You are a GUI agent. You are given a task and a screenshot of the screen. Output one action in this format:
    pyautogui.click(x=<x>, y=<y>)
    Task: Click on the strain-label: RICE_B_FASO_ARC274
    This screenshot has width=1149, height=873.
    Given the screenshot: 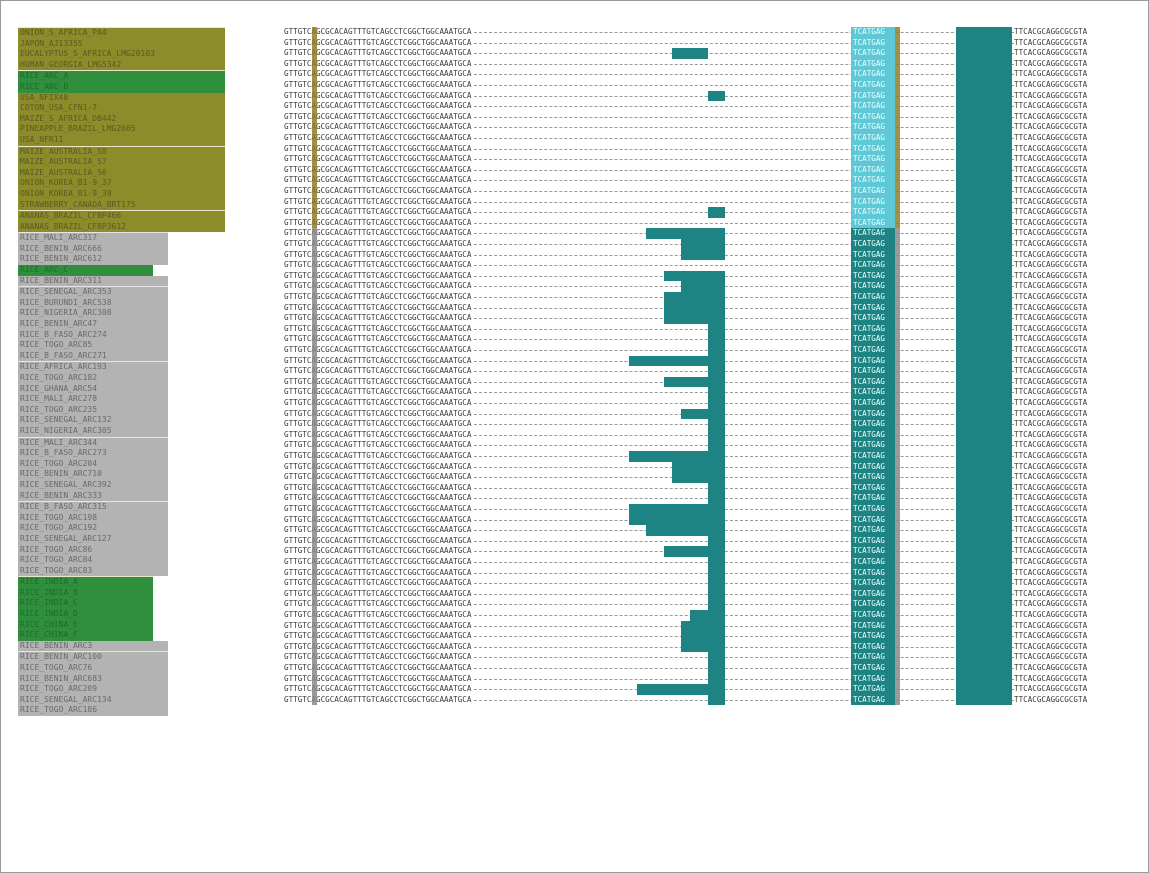 What is the action you would take?
    pyautogui.click(x=93, y=335)
    